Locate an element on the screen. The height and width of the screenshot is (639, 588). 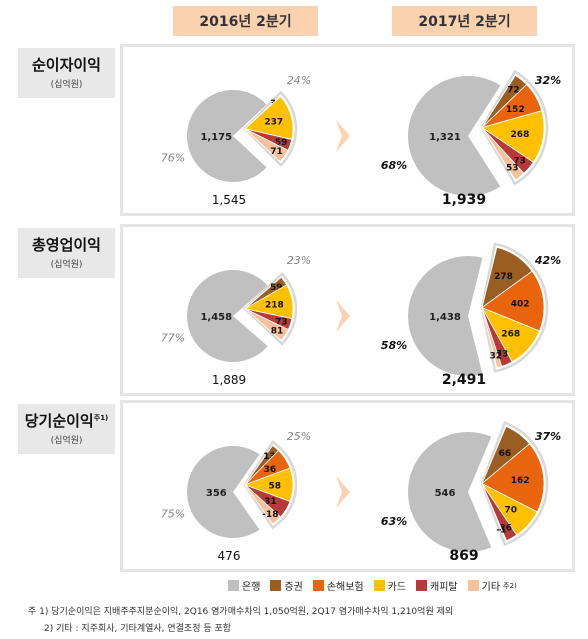
row-title: 순이자이익 is located at coordinates (66, 65).